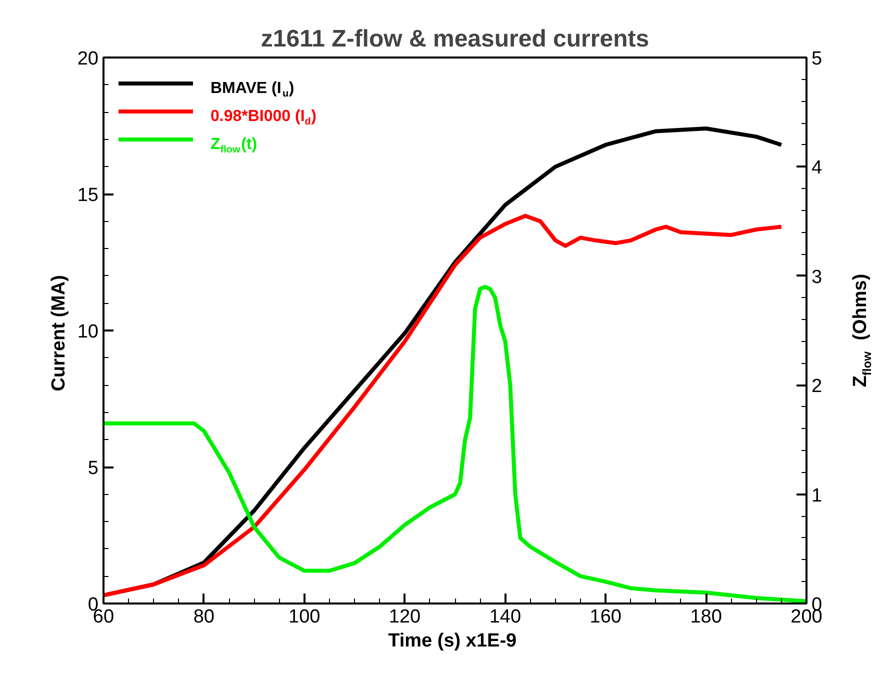  What do you see at coordinates (59, 333) in the screenshot?
I see `y-axis-title: Current (MA)` at bounding box center [59, 333].